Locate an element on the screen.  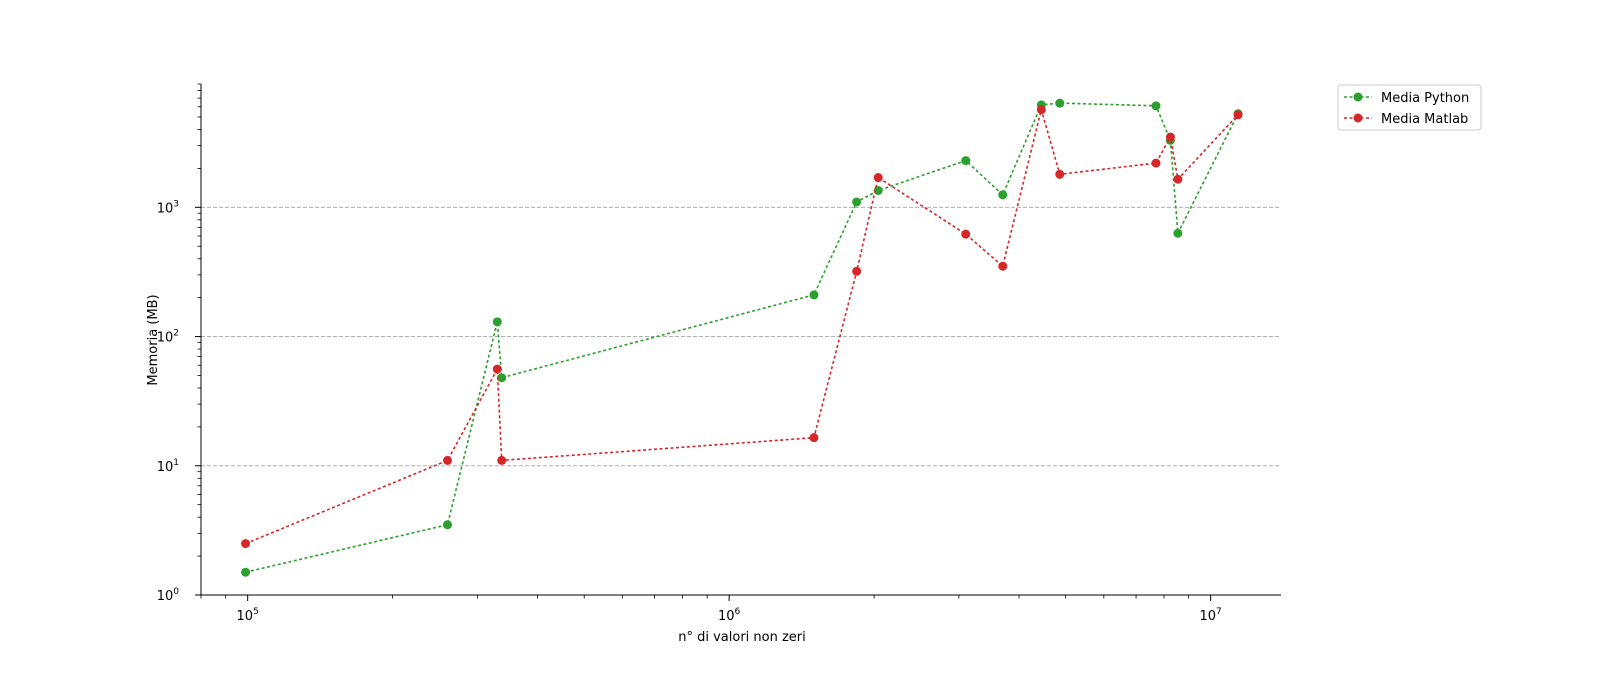
legend-frame is located at coordinates (1409, 107).